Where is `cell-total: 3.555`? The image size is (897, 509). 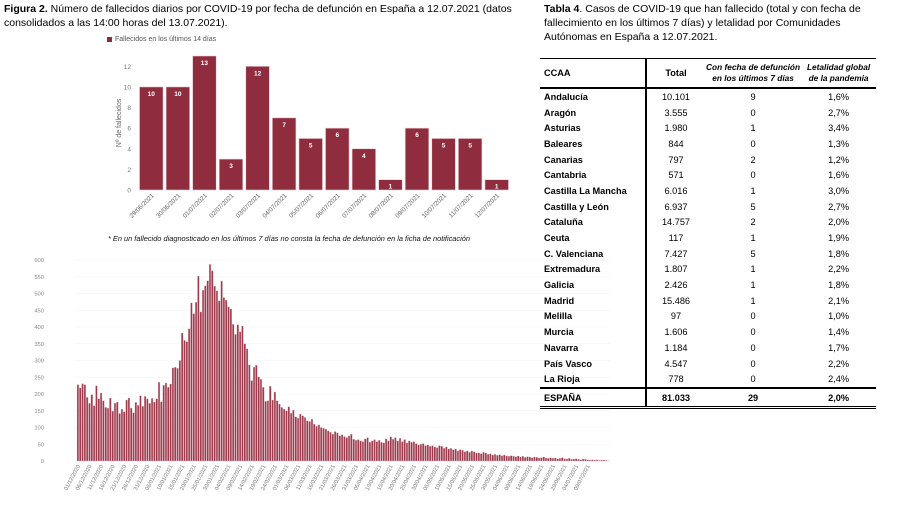
cell-total: 3.555 is located at coordinates (676, 112).